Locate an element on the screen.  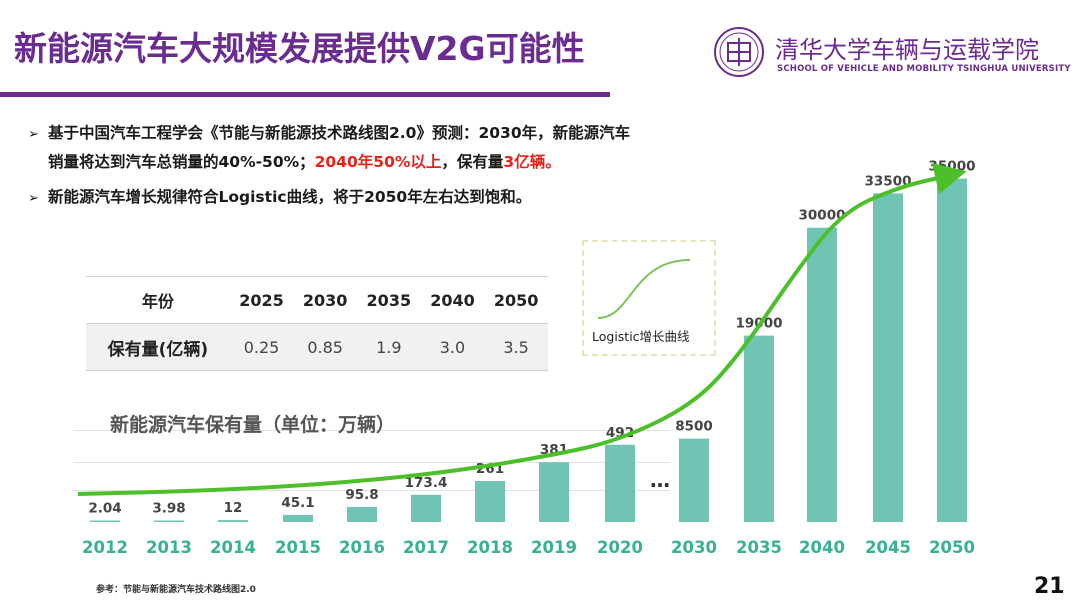
bar-2012 is located at coordinates (105, 521).